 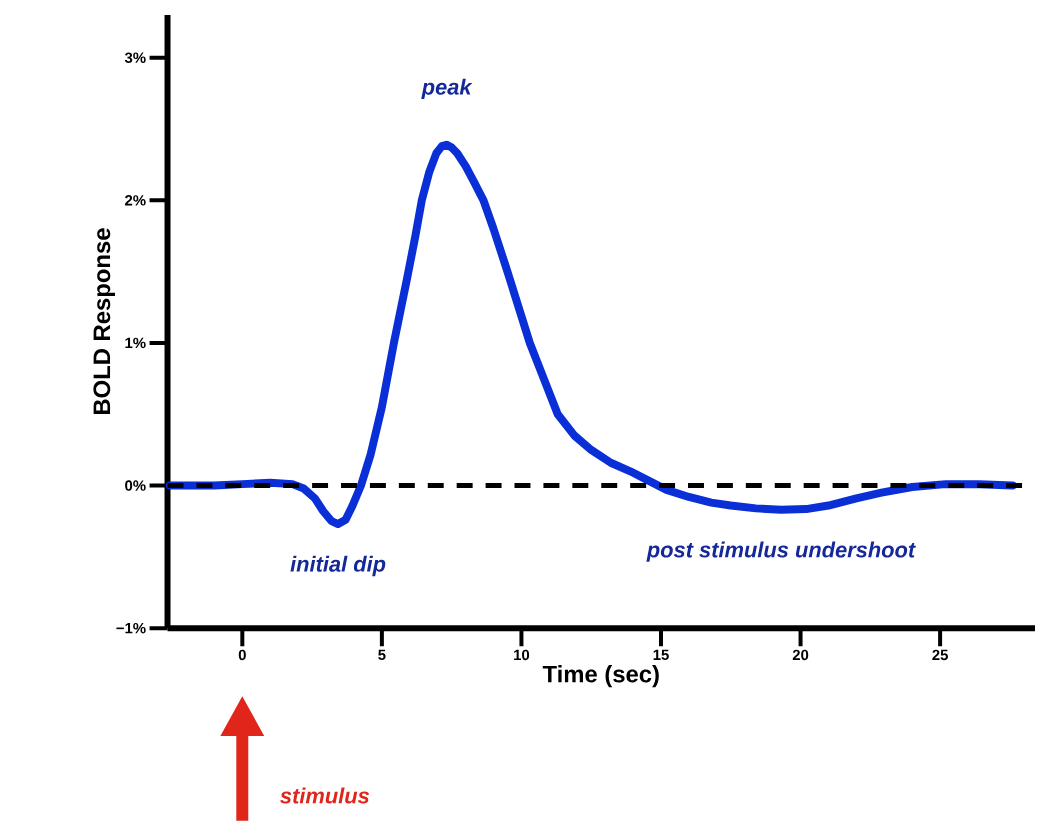 I want to click on y-tick-label: −1%, so click(x=131, y=628).